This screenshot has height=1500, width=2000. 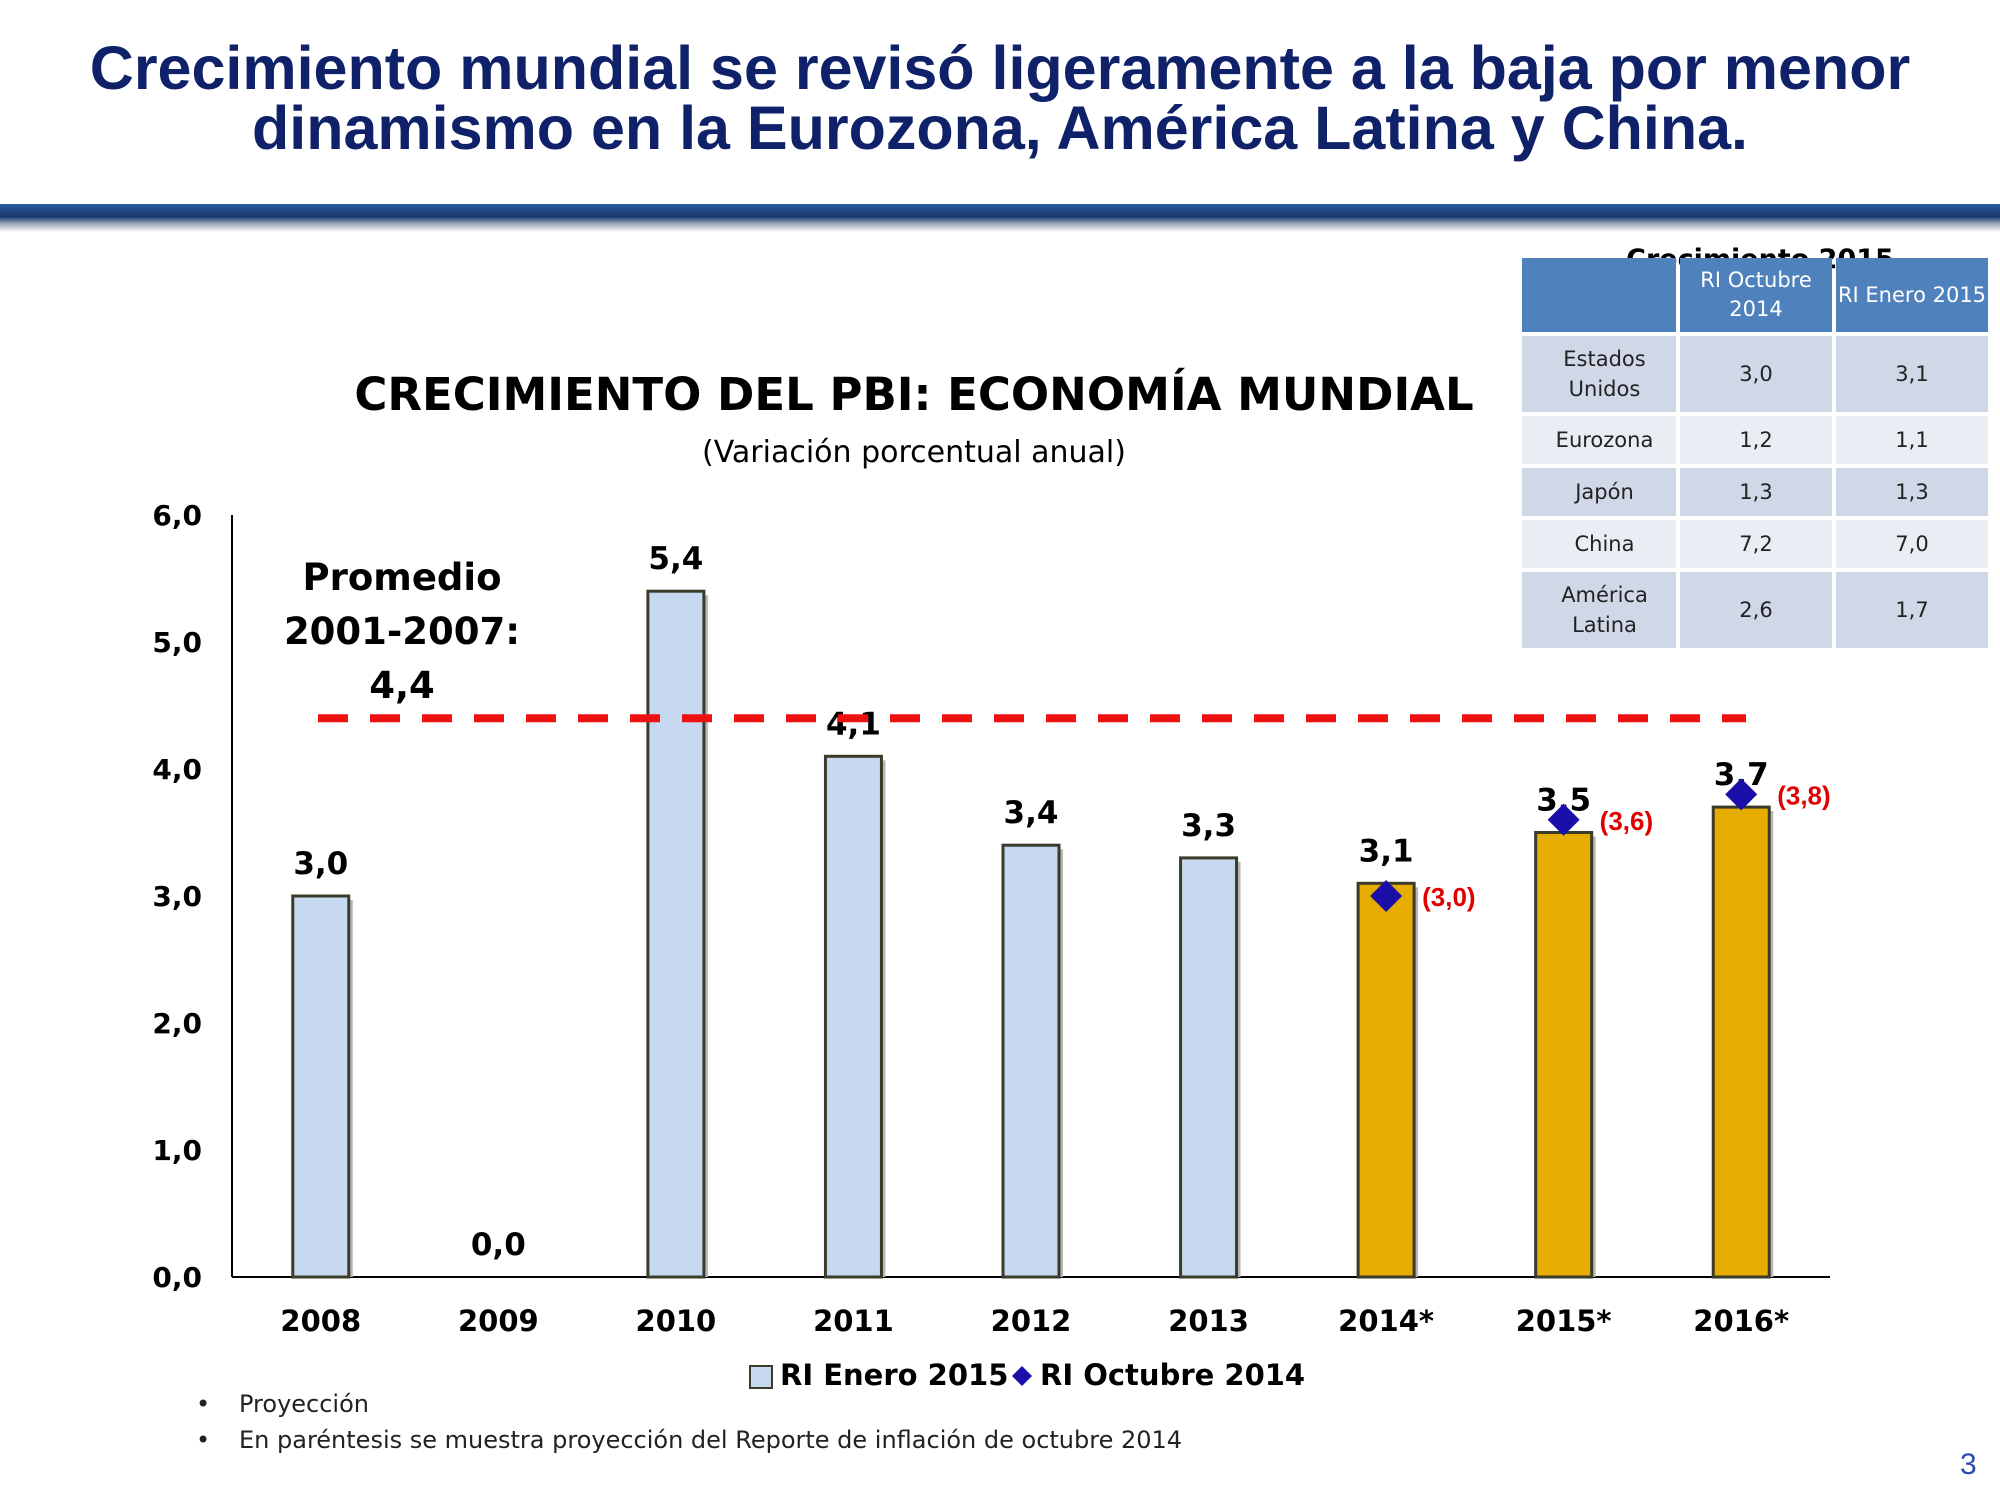 I want to click on average-label-line: 2001-2007:, so click(x=402, y=631).